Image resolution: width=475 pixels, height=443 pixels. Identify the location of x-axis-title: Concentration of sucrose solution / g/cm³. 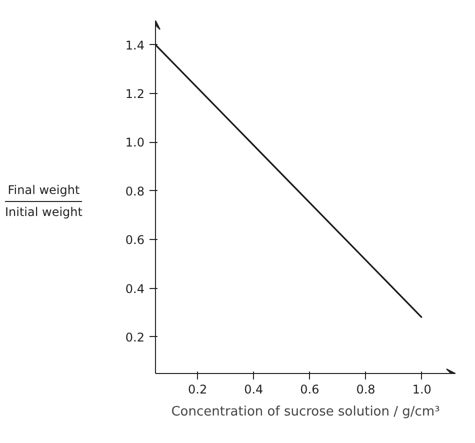
(305, 412).